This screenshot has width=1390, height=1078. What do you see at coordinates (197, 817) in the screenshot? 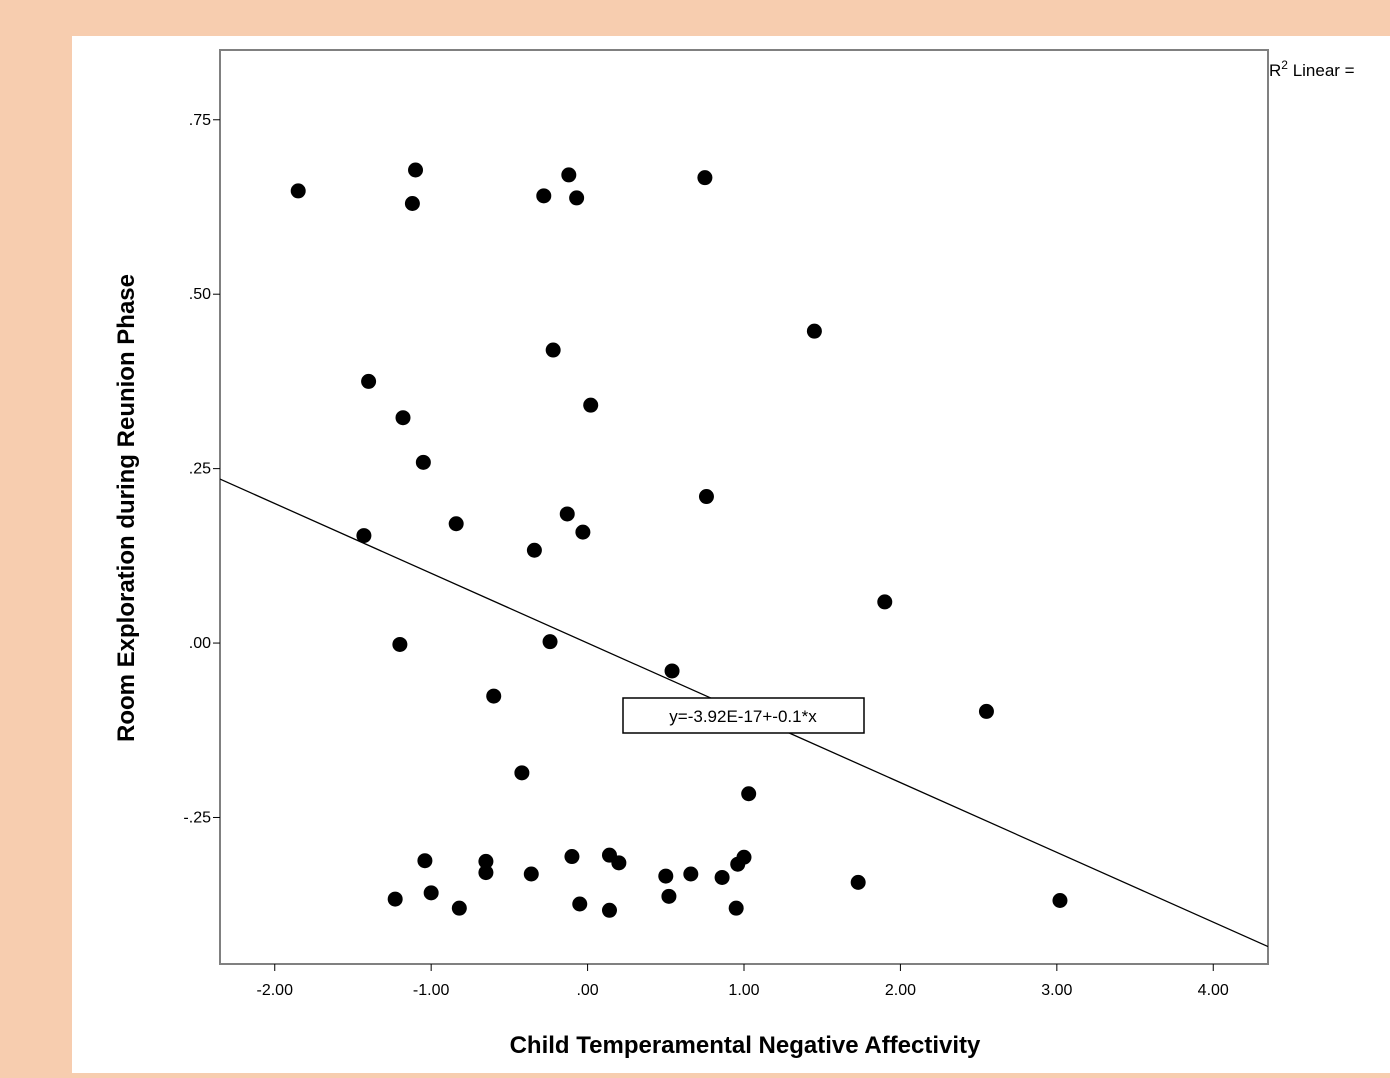
I see `y-tick-label: -.25` at bounding box center [197, 817].